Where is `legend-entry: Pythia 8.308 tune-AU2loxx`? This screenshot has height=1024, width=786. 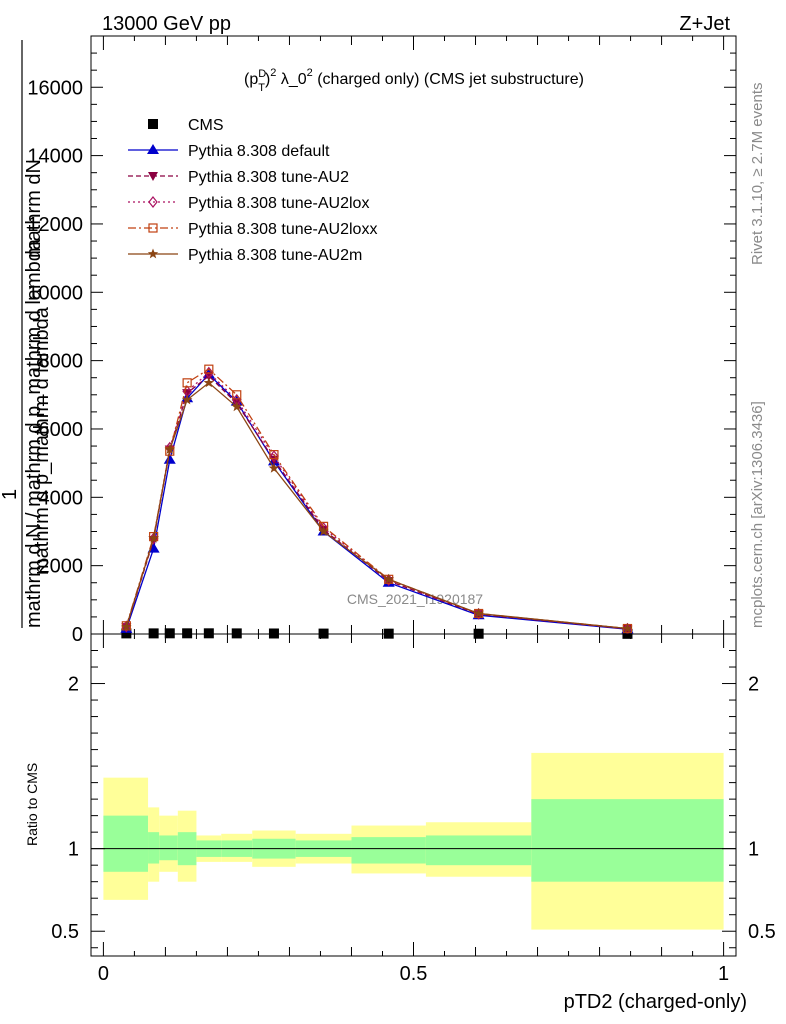 legend-entry: Pythia 8.308 tune-AU2loxx is located at coordinates (252, 229).